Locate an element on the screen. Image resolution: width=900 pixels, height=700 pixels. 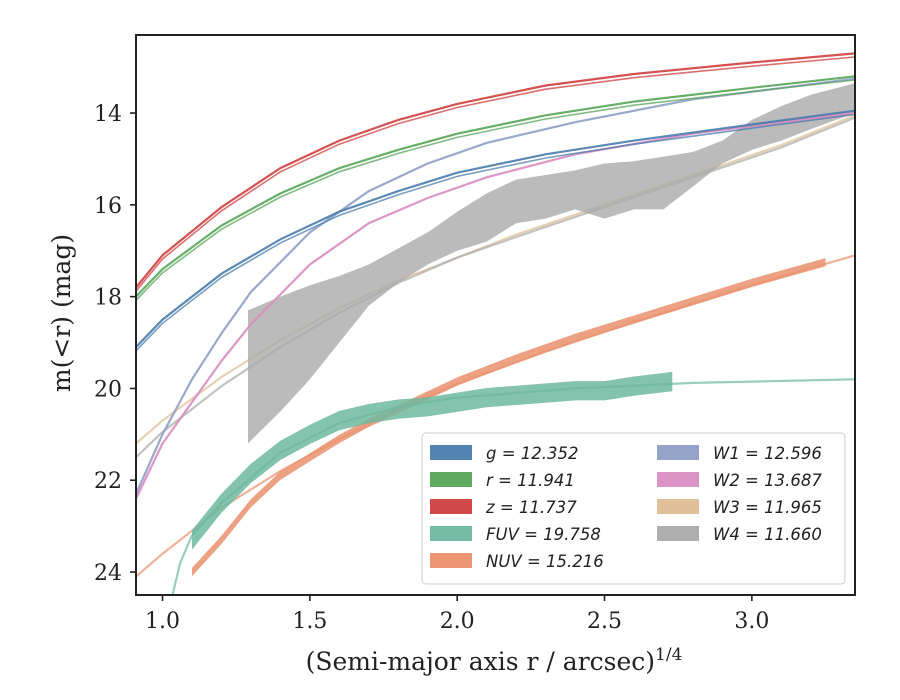
y-tick-label: 20 is located at coordinates (108, 389).